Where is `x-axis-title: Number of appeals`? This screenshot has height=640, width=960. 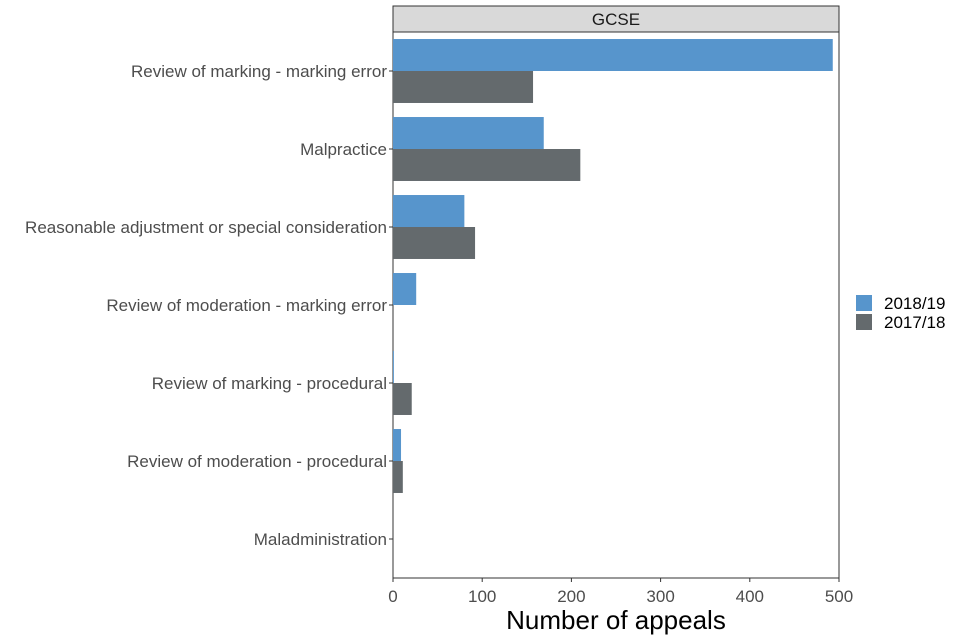
x-axis-title: Number of appeals is located at coordinates (616, 620).